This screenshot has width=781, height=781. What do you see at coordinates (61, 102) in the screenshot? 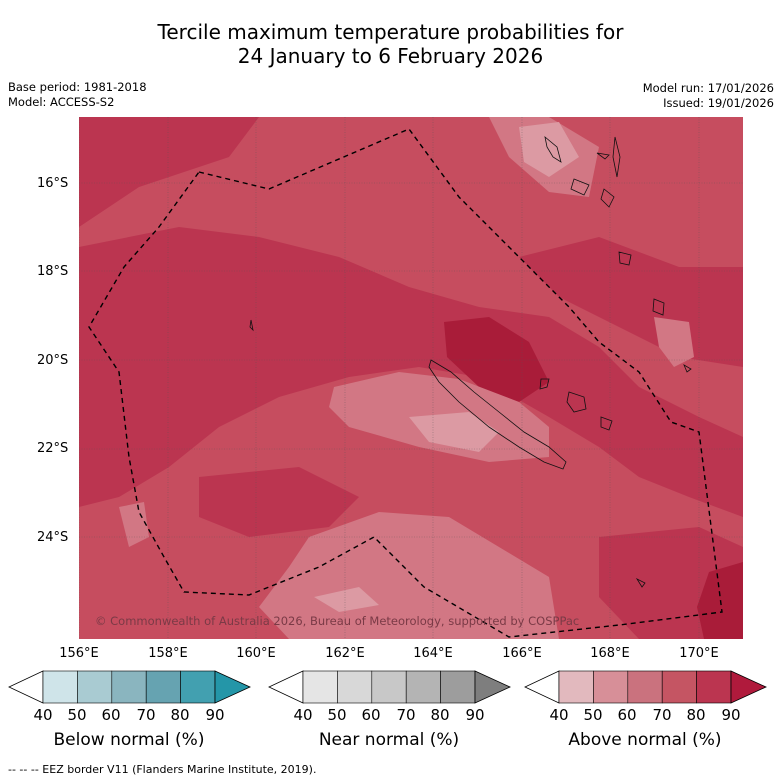
I see `model-name: Model: ACCESS-S2` at bounding box center [61, 102].